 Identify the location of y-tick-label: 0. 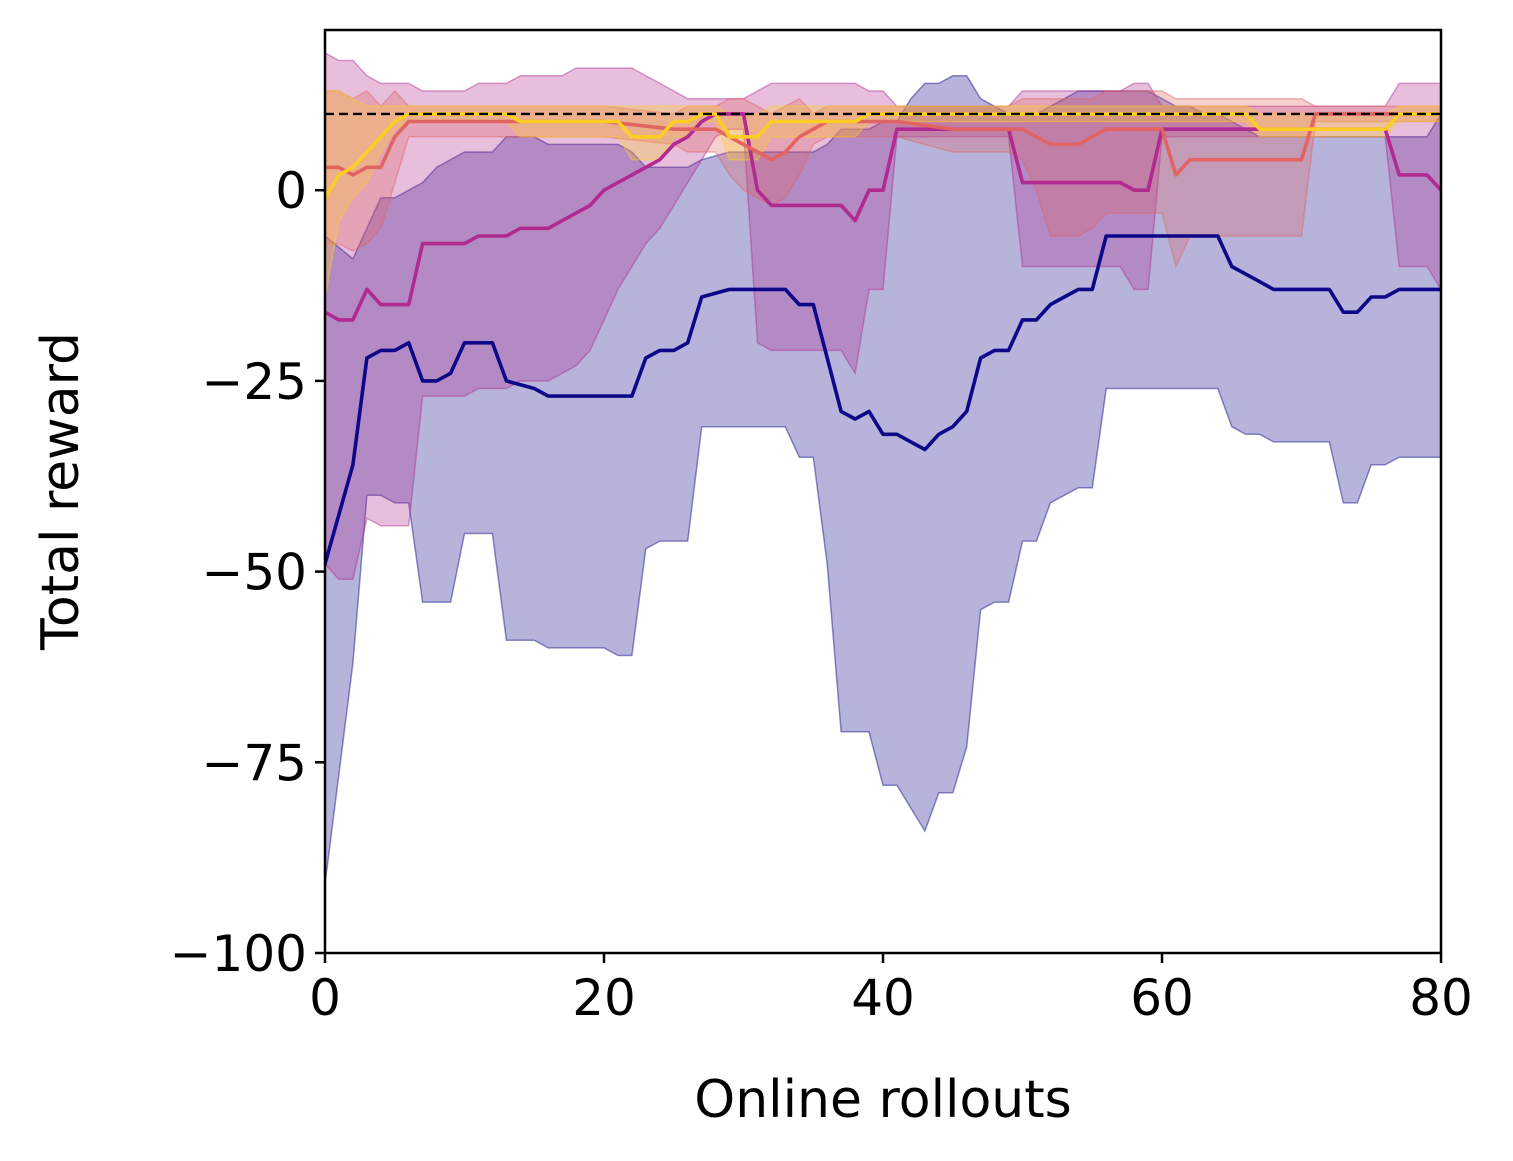
(291, 191).